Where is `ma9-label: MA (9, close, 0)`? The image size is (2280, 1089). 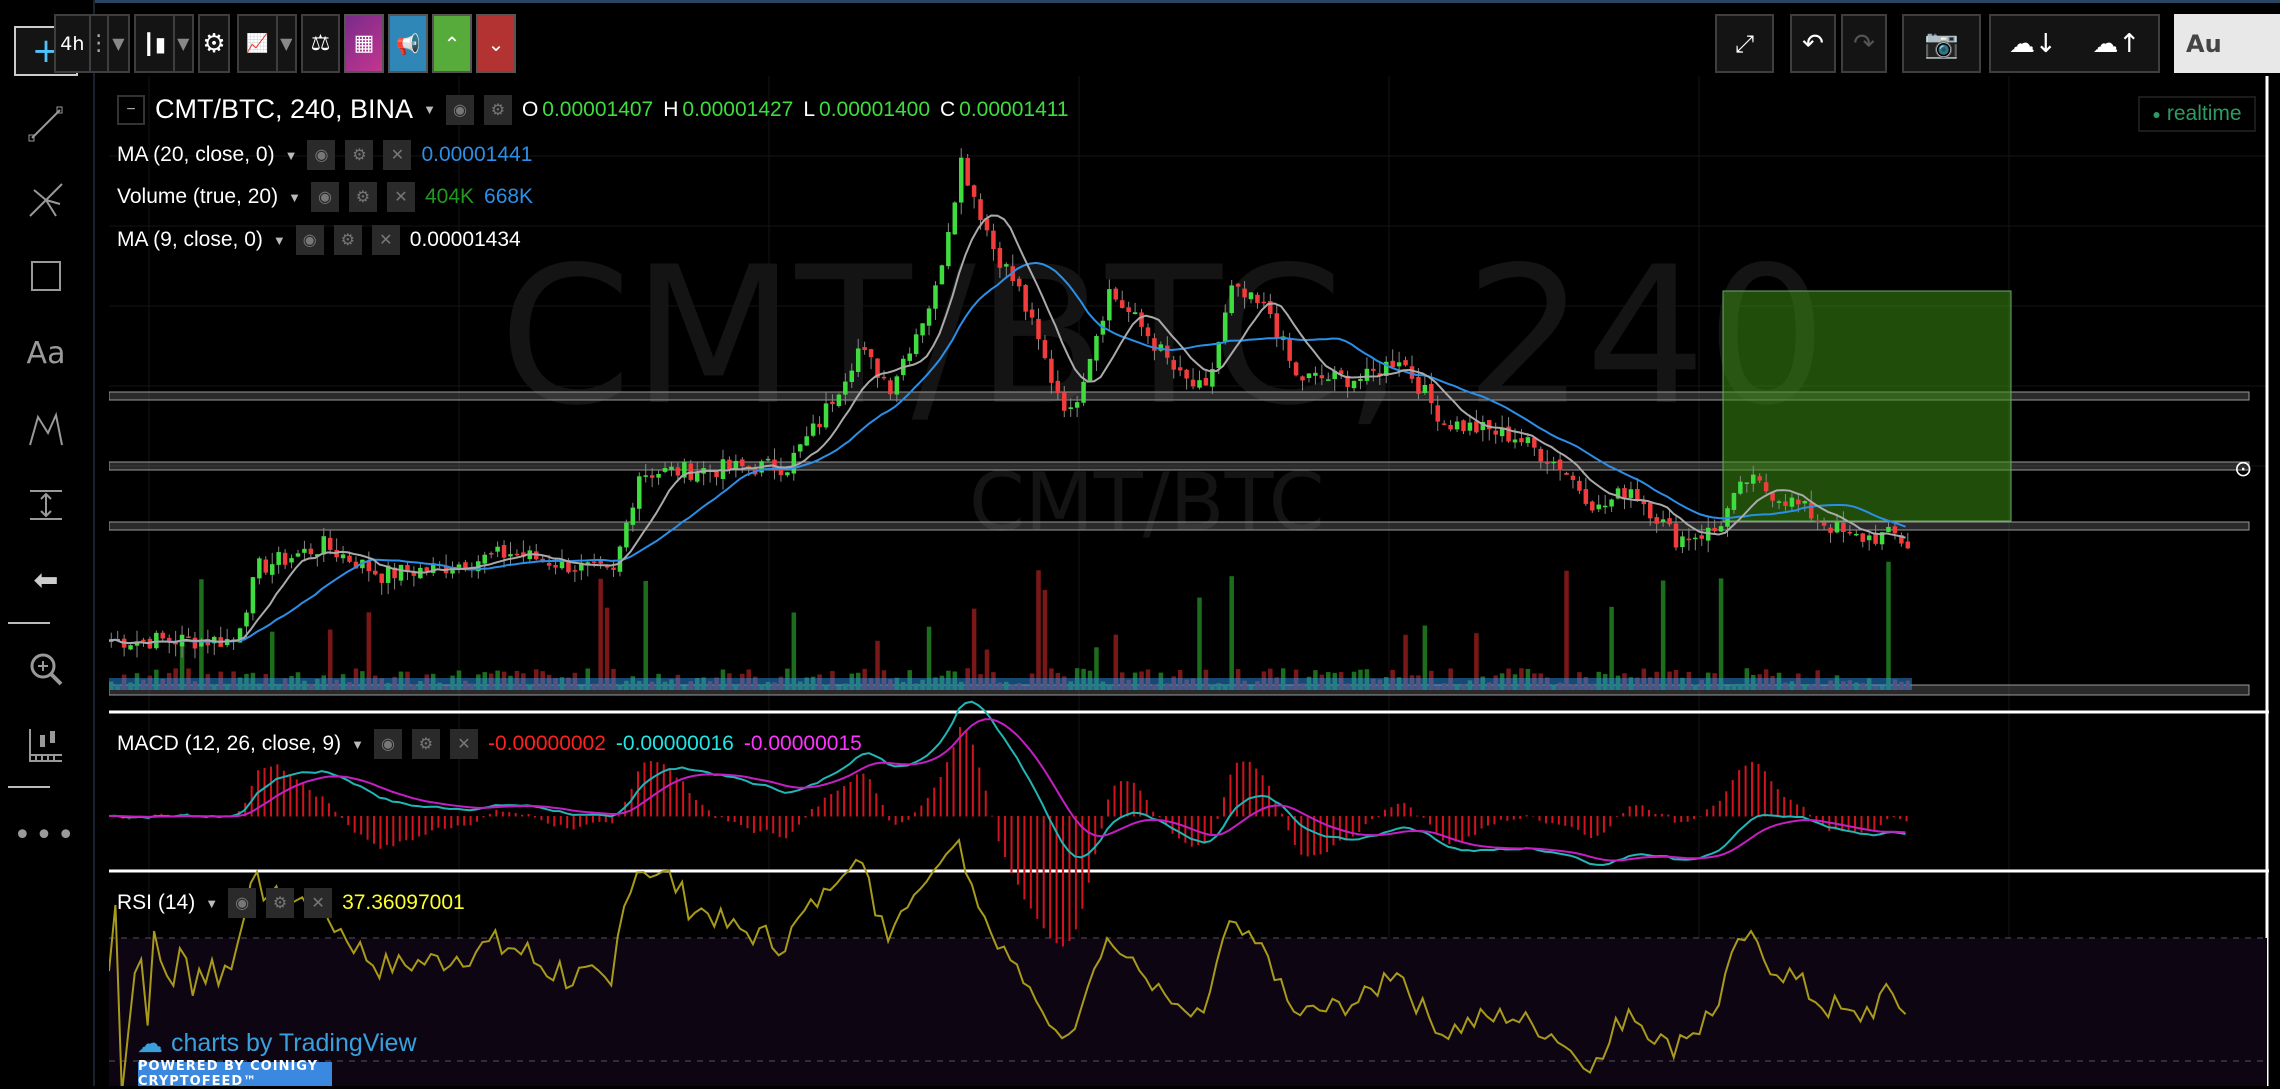
ma9-label: MA (9, close, 0) is located at coordinates (190, 239).